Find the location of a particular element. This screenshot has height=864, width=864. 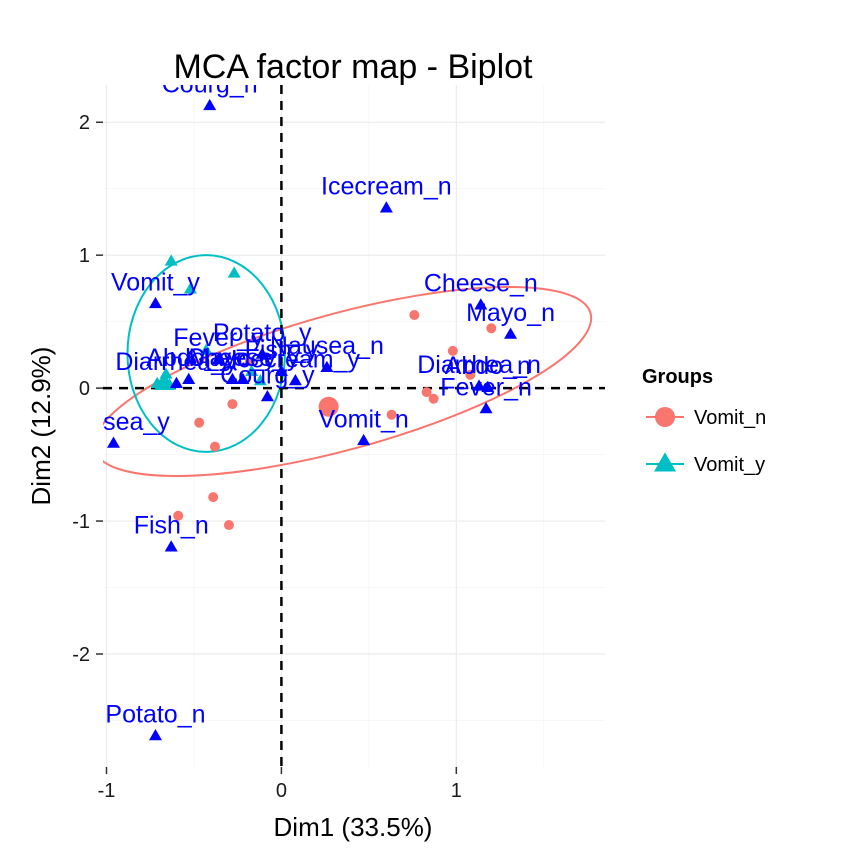

x-tick-label: -1 is located at coordinates (107, 791).